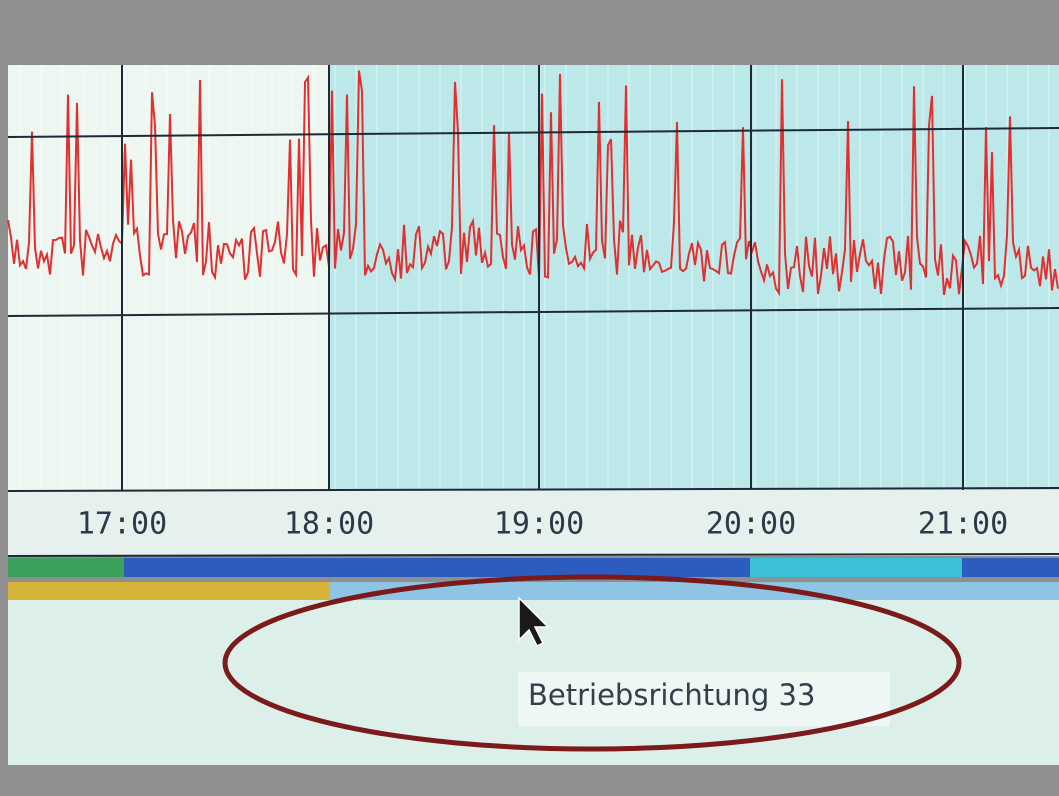 This screenshot has height=796, width=1059. What do you see at coordinates (751, 524) in the screenshot?
I see `time-label: 20:00` at bounding box center [751, 524].